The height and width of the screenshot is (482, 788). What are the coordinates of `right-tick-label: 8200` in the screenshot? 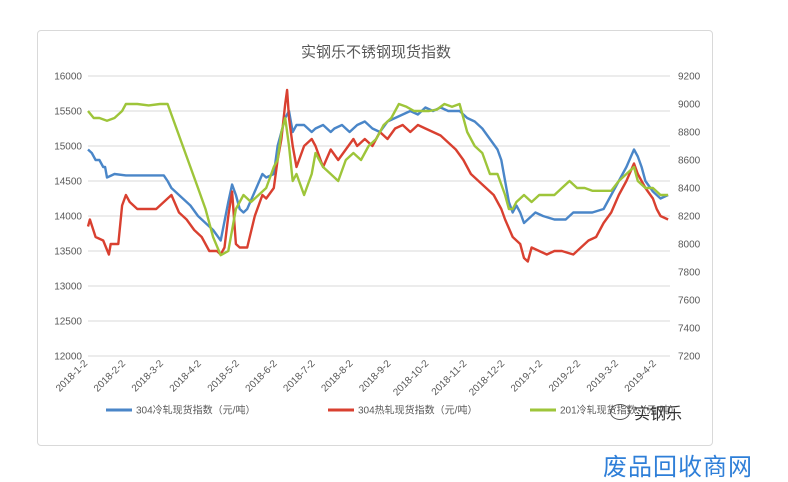 It's located at (689, 217).